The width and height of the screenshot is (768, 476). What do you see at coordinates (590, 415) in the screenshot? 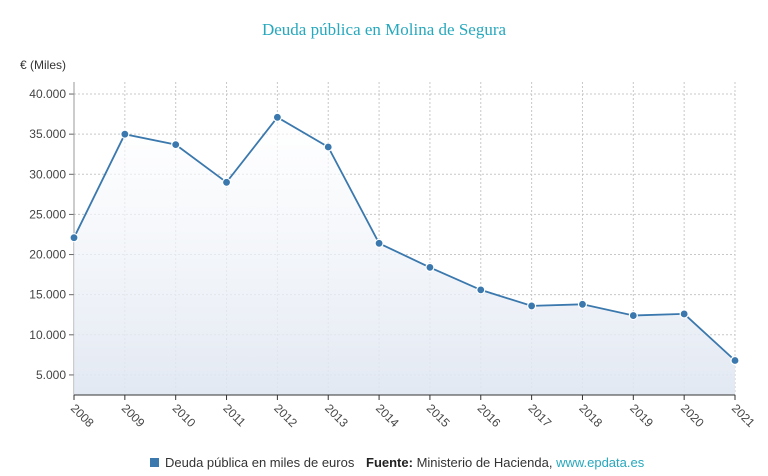
I see `xtick-label: 2018` at bounding box center [590, 415].